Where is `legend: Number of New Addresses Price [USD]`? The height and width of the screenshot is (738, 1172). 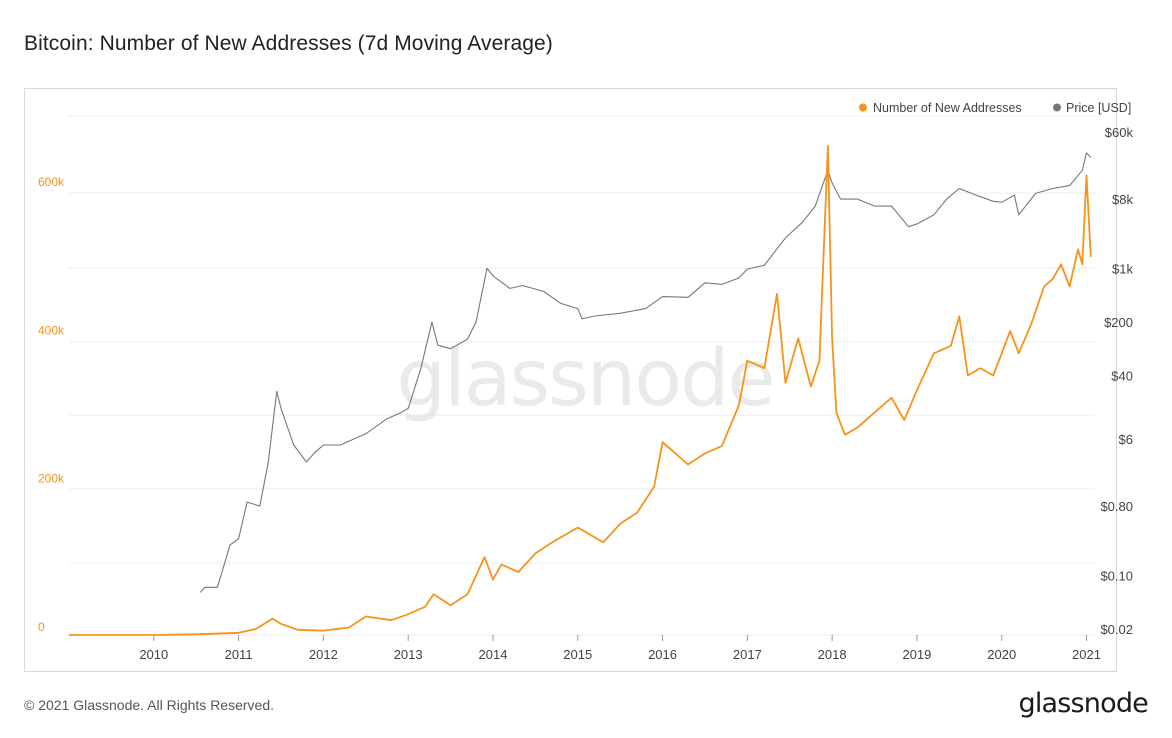
legend: Number of New Addresses Price [USD] is located at coordinates (995, 108).